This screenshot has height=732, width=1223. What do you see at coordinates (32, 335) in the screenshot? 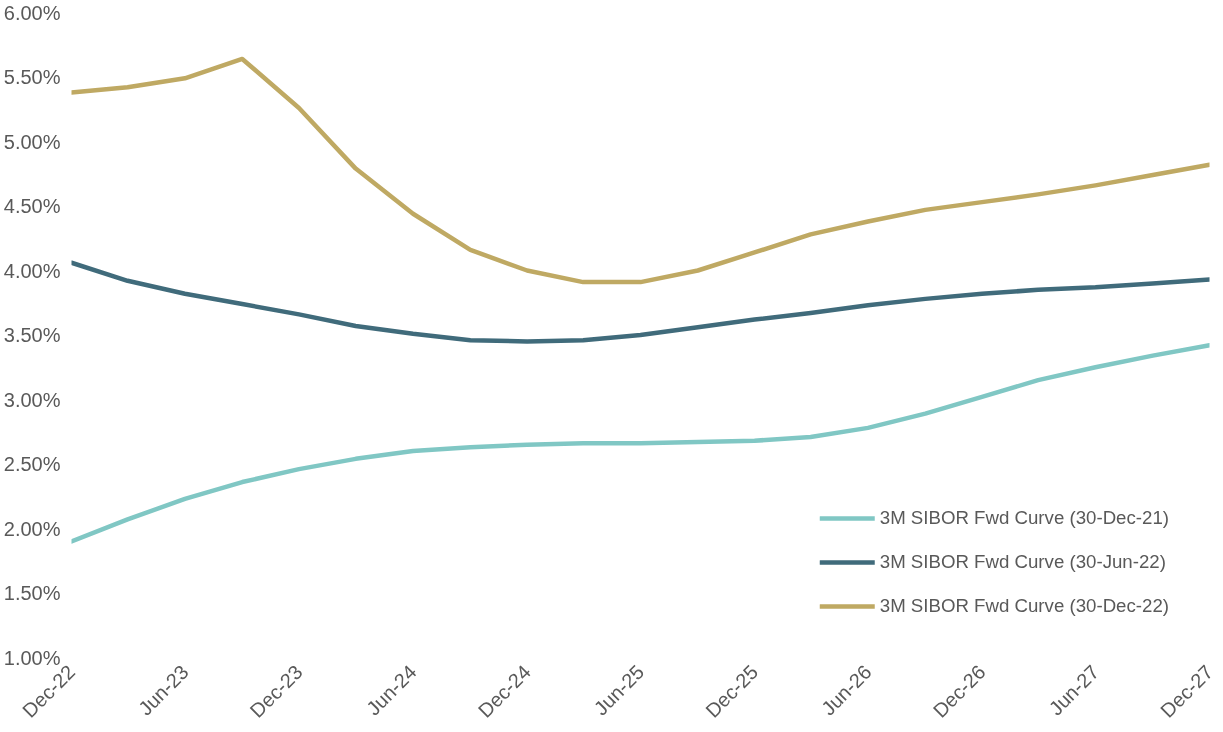
I see `y-tick-label: 3.50%` at bounding box center [32, 335].